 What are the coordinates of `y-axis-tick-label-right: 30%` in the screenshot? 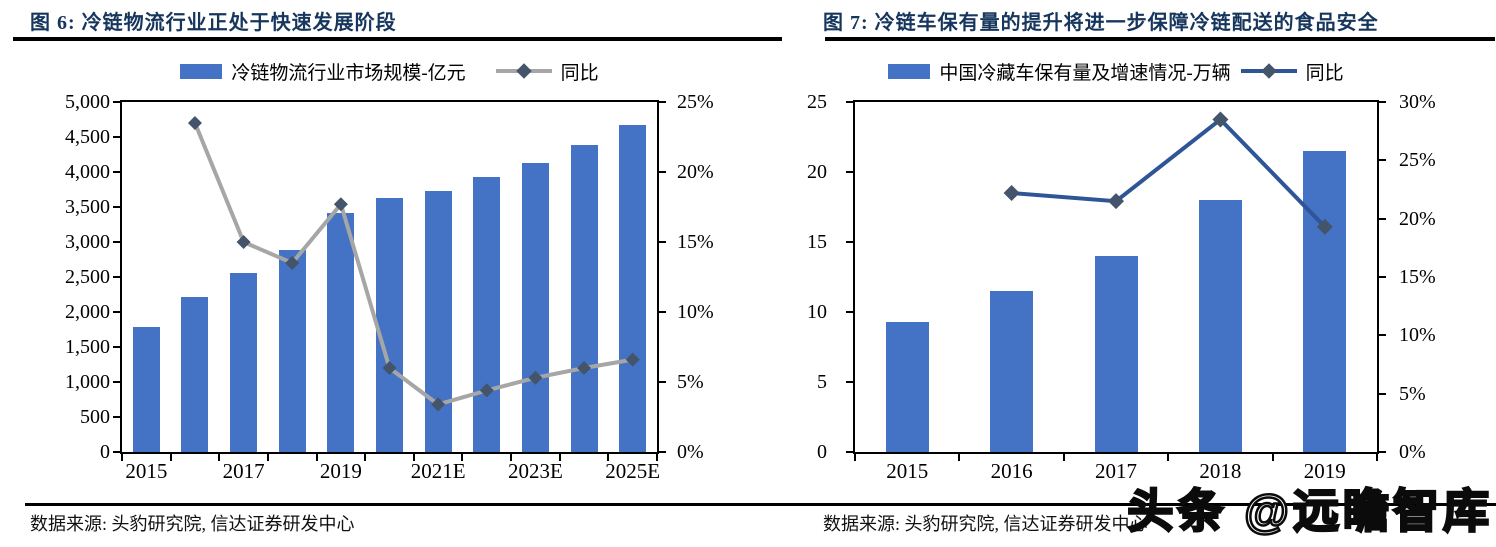 It's located at (1417, 102).